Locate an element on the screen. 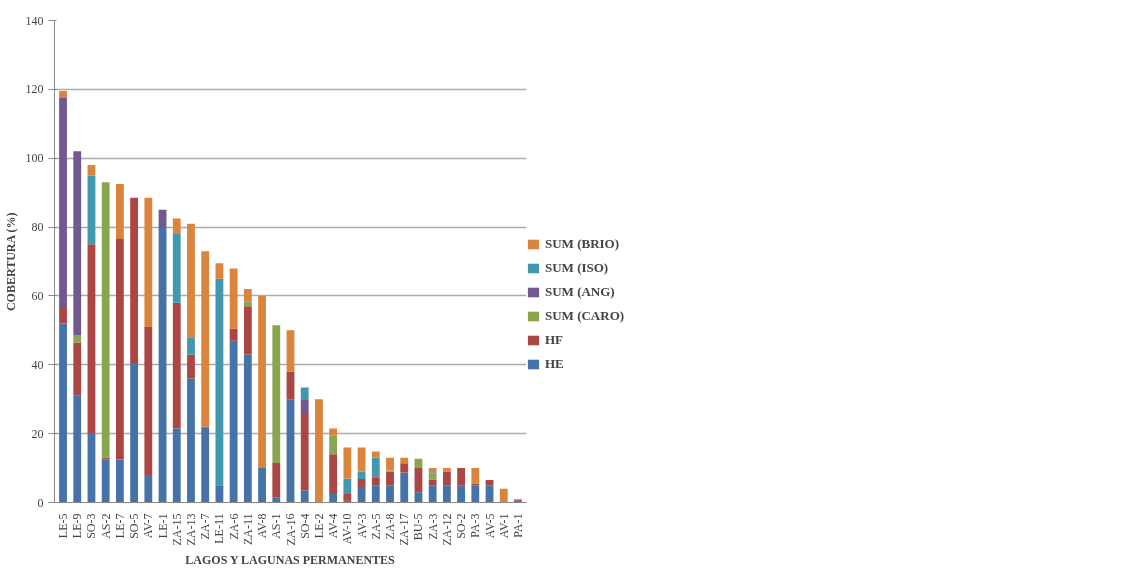 This screenshot has width=1126, height=576. x-tick-label: SO-3 is located at coordinates (91, 526).